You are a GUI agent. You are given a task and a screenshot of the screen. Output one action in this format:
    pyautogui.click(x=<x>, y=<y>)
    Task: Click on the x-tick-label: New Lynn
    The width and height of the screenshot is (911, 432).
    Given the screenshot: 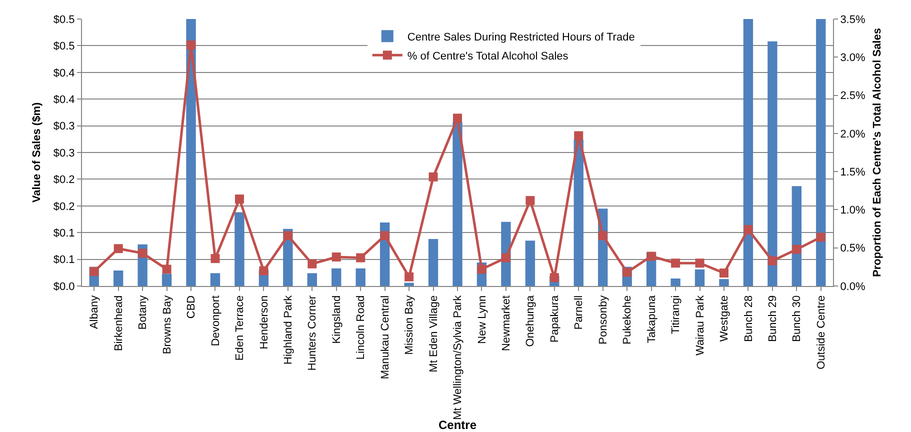 What is the action you would take?
    pyautogui.click(x=482, y=319)
    